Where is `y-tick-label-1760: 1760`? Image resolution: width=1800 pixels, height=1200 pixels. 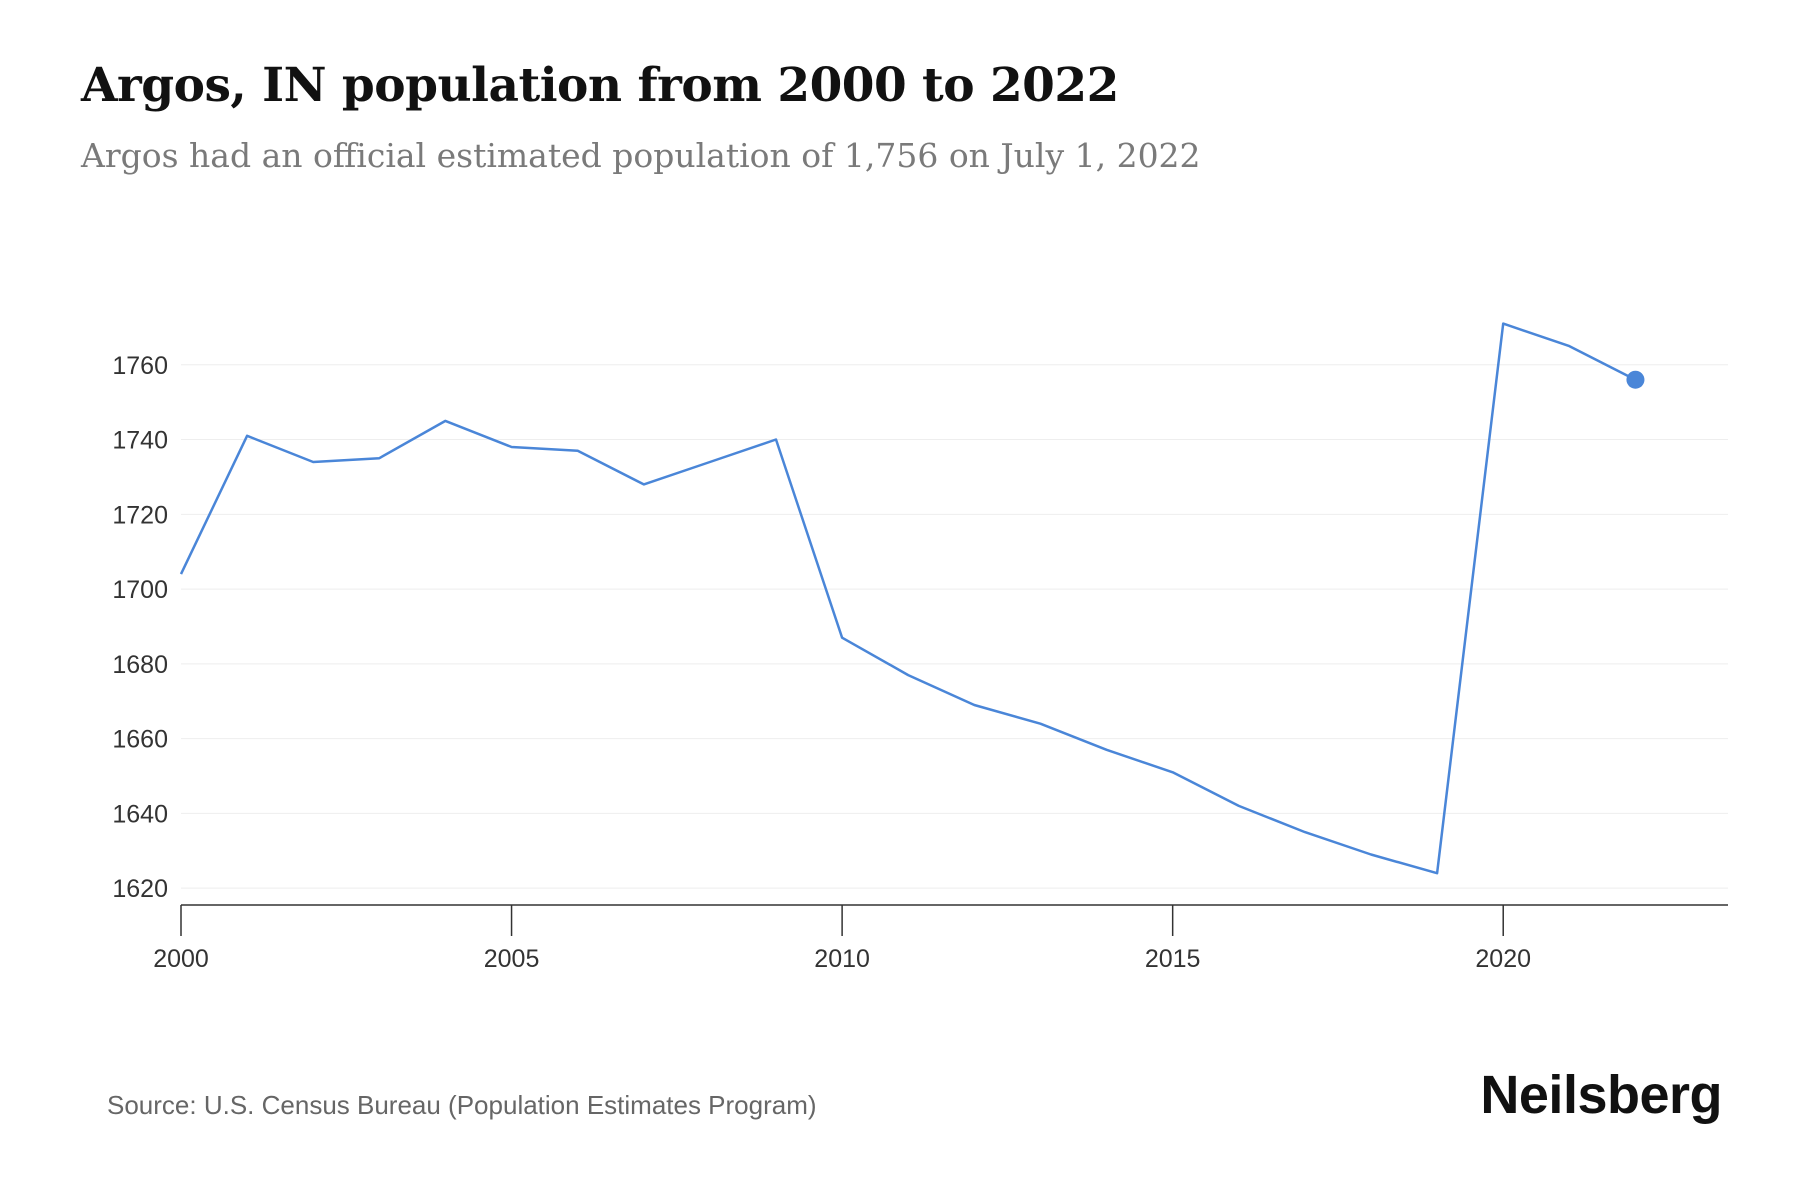 y-tick-label-1760: 1760 is located at coordinates (140, 366).